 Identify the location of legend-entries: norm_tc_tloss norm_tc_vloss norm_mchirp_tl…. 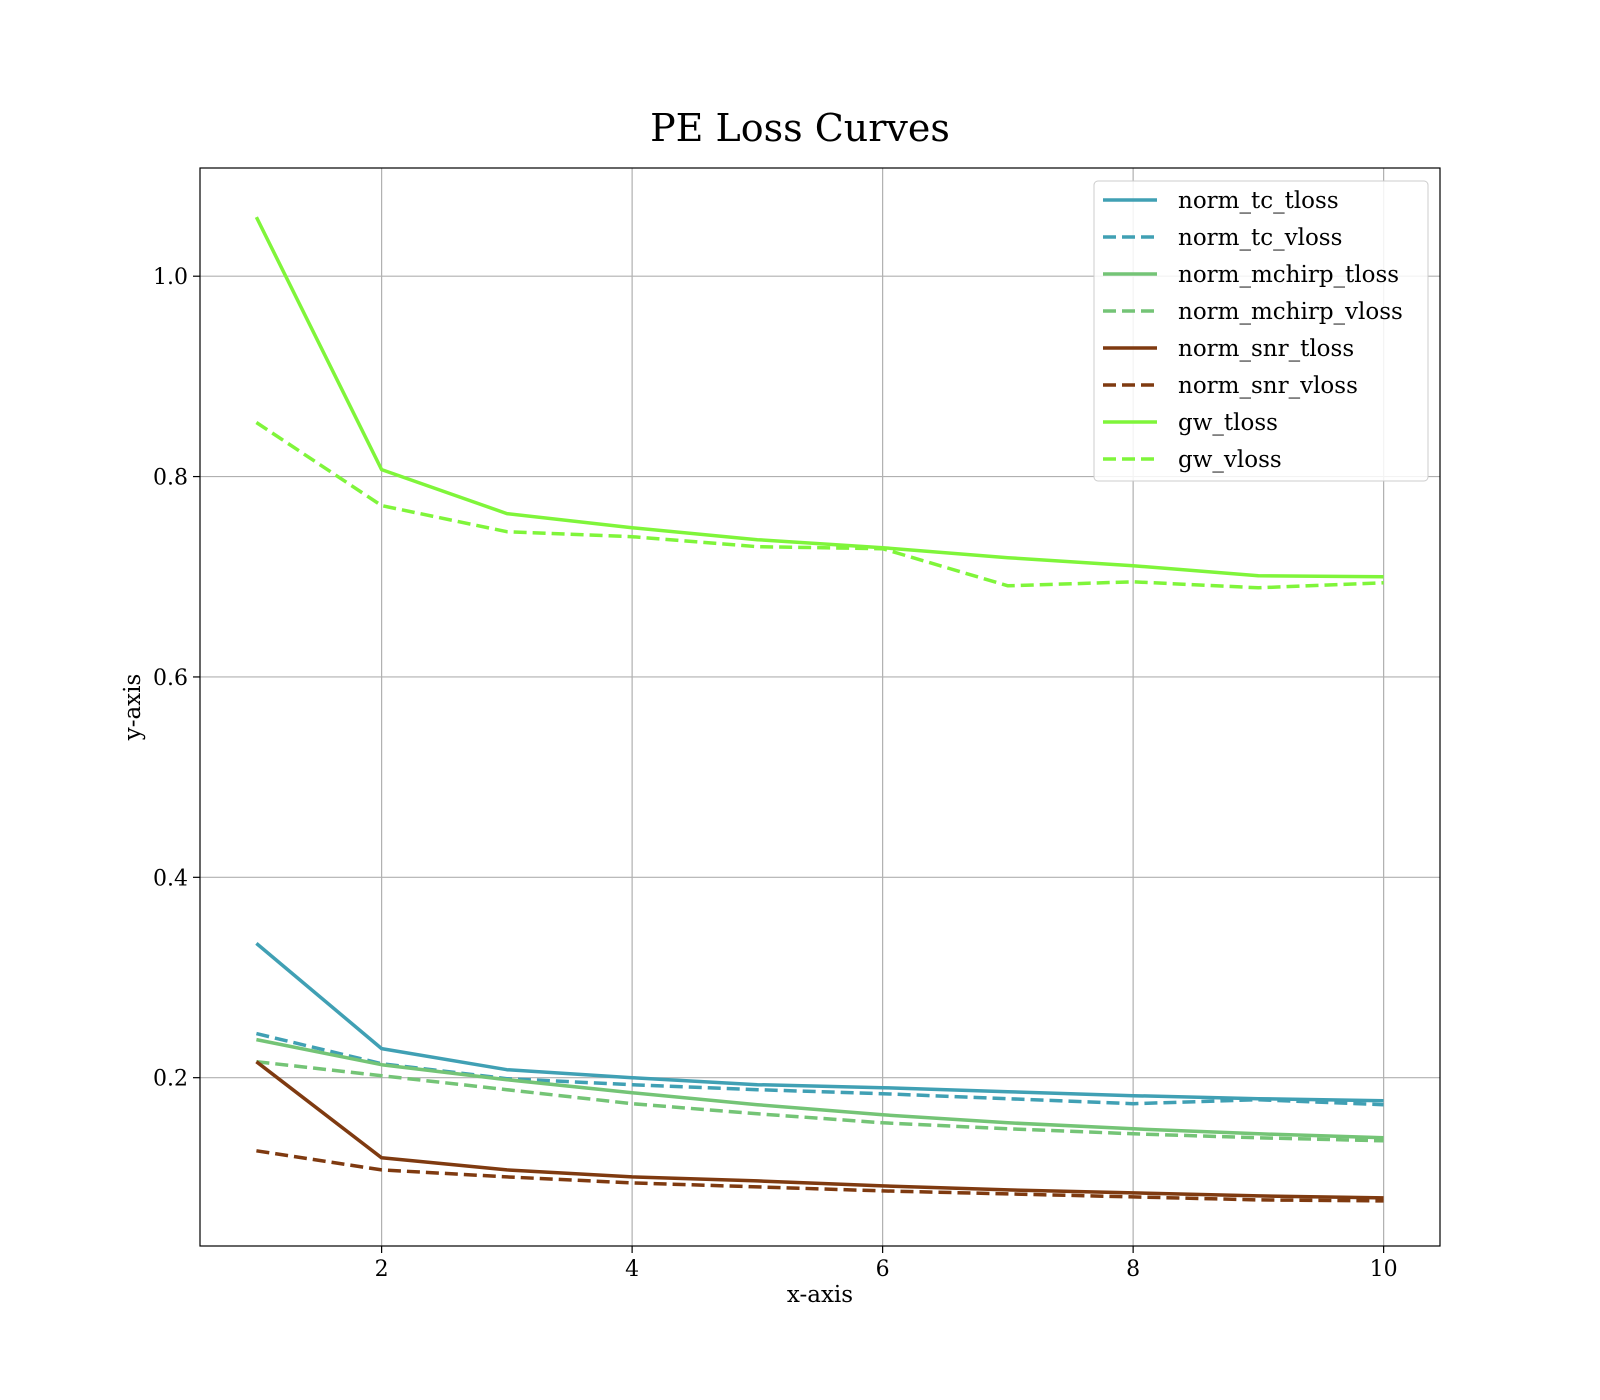
(1253, 330).